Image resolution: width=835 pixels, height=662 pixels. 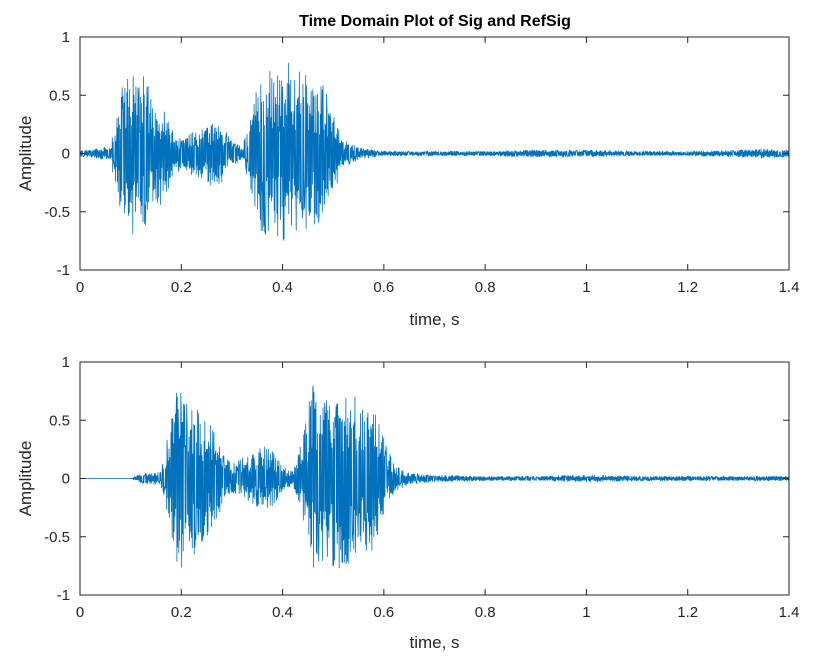 What do you see at coordinates (485, 612) in the screenshot?
I see `bottom-x-tick-label: 0.8` at bounding box center [485, 612].